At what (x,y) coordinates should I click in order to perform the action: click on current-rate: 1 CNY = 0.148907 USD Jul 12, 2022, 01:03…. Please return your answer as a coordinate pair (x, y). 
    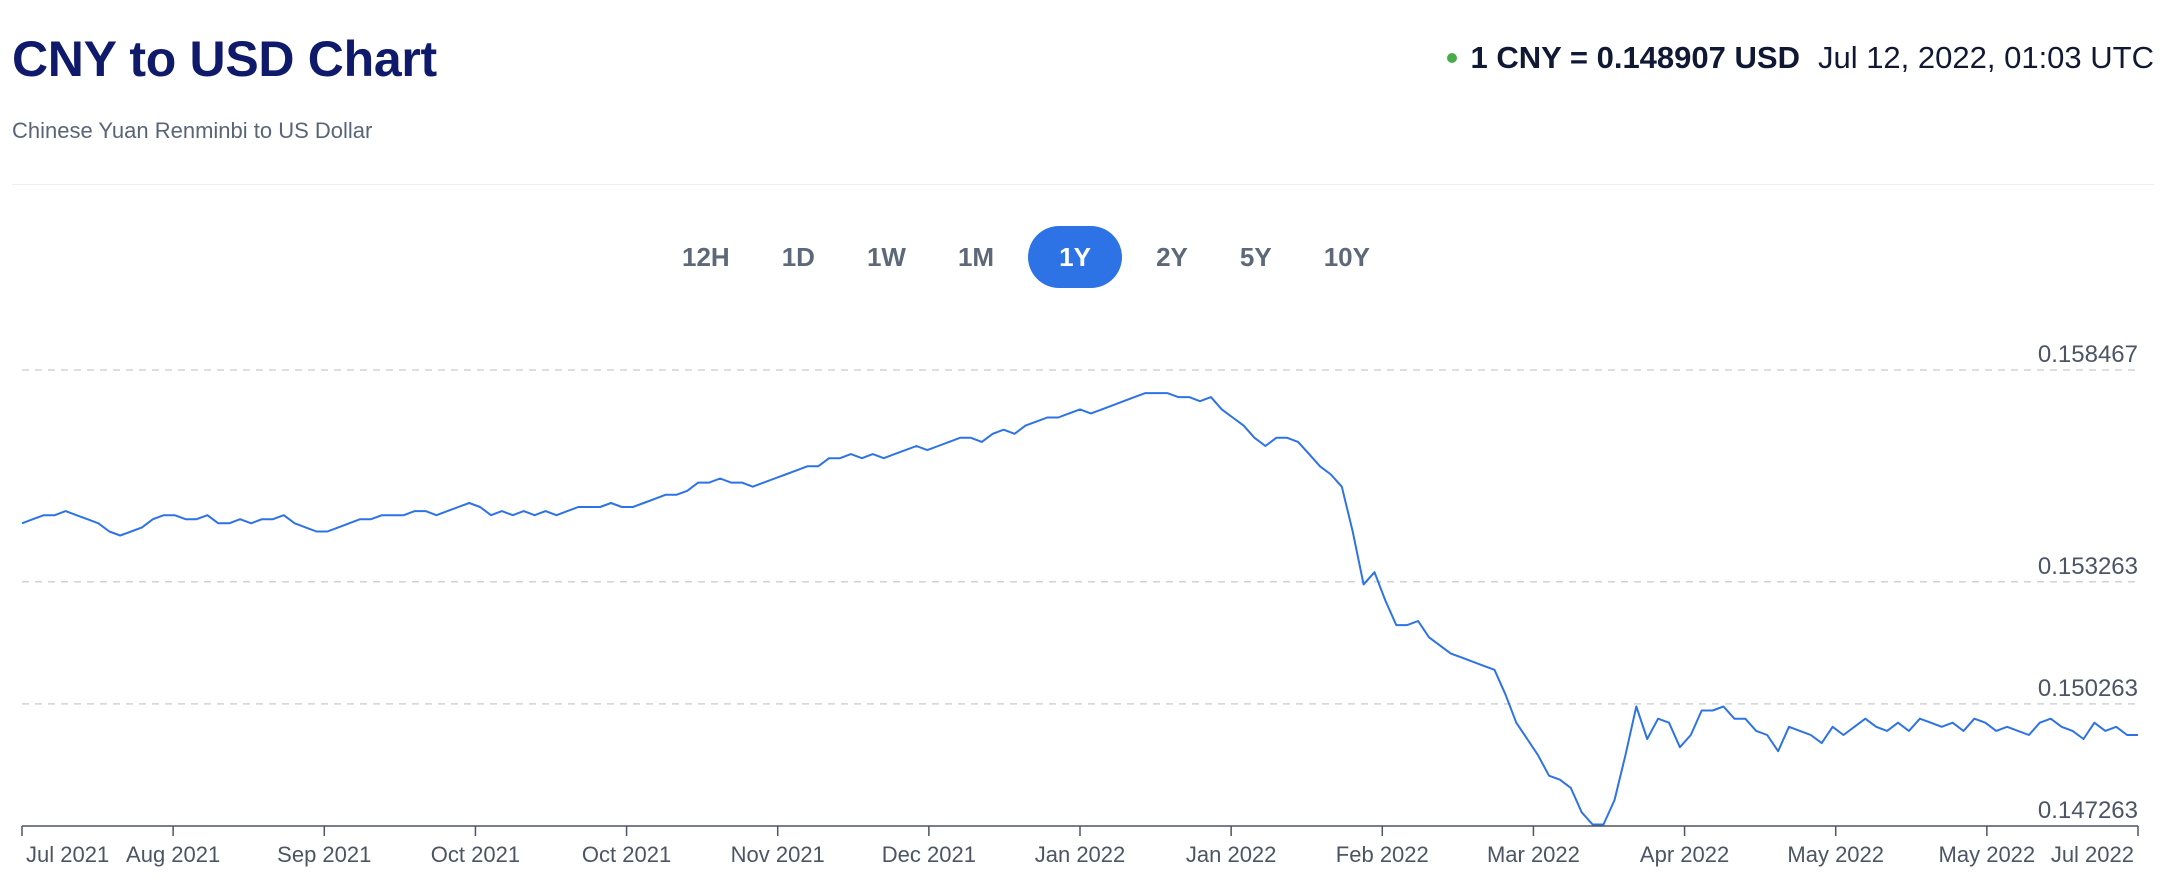
    Looking at the image, I should click on (1800, 58).